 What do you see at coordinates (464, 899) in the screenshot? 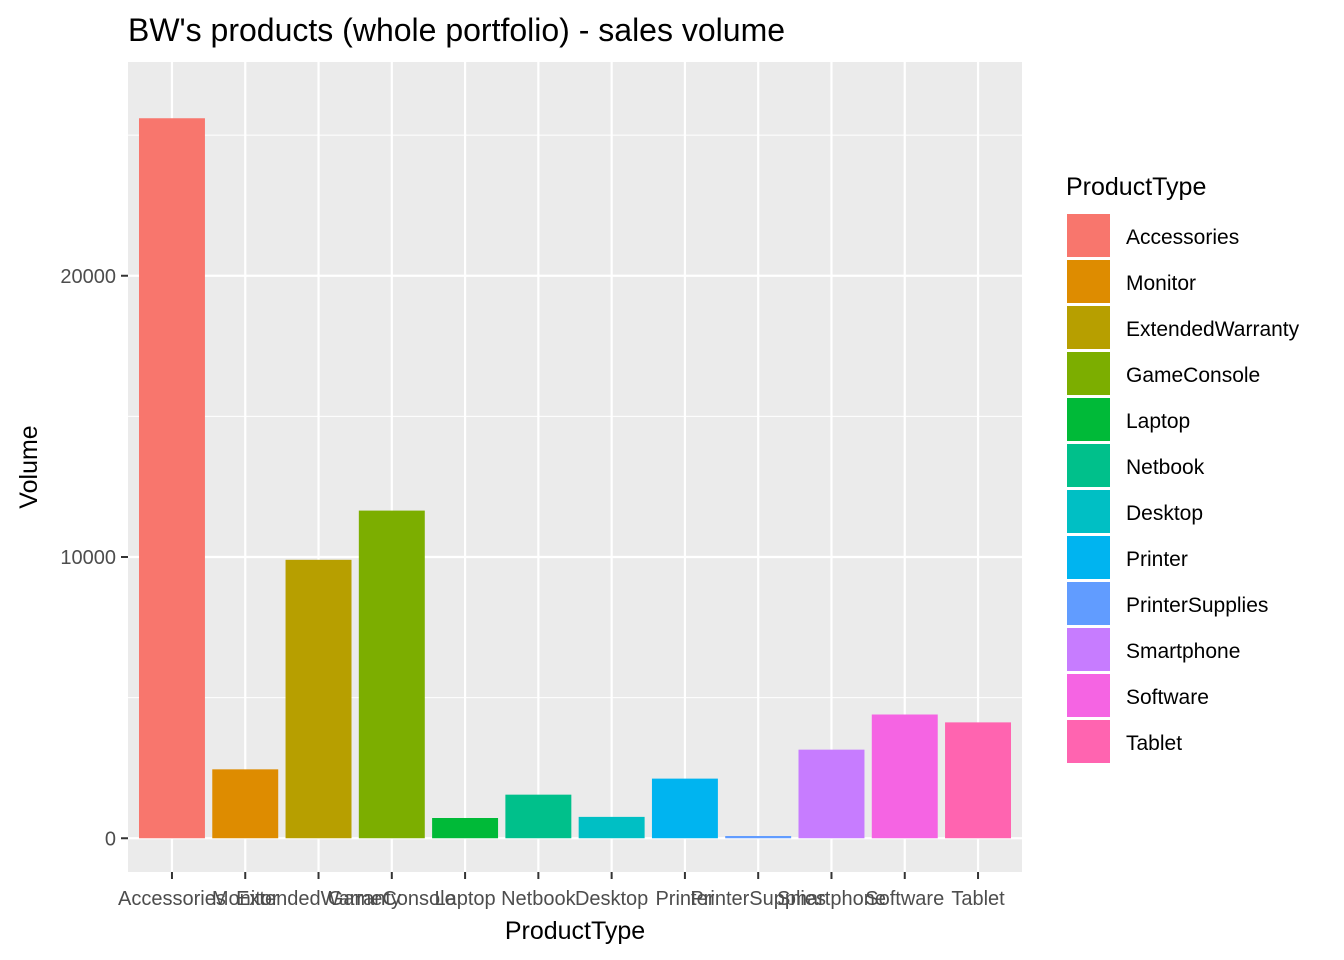
I see `x-tick-label: Laptop` at bounding box center [464, 899].